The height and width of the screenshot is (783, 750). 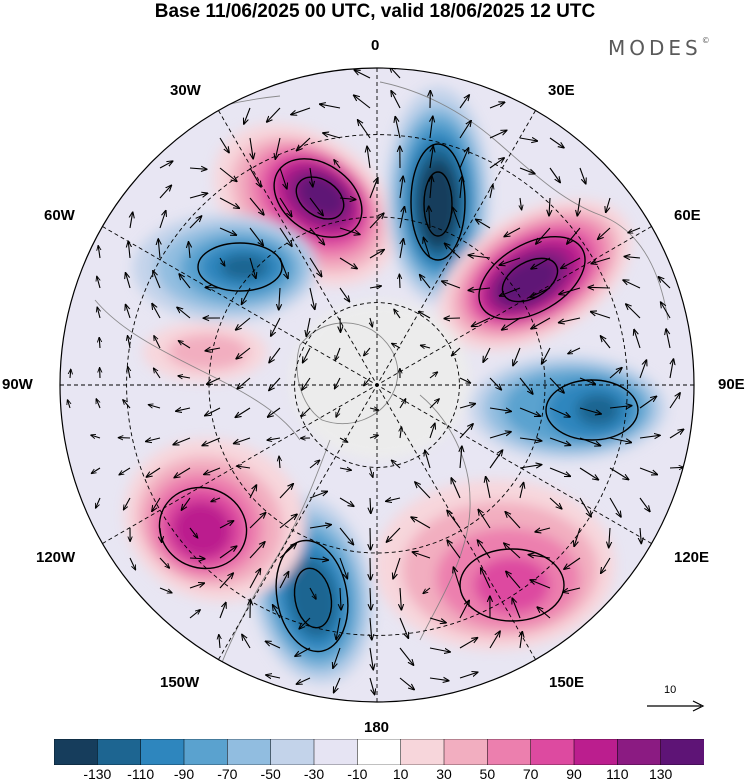 What do you see at coordinates (184, 774) in the screenshot?
I see `colorbar-tick-label: -90` at bounding box center [184, 774].